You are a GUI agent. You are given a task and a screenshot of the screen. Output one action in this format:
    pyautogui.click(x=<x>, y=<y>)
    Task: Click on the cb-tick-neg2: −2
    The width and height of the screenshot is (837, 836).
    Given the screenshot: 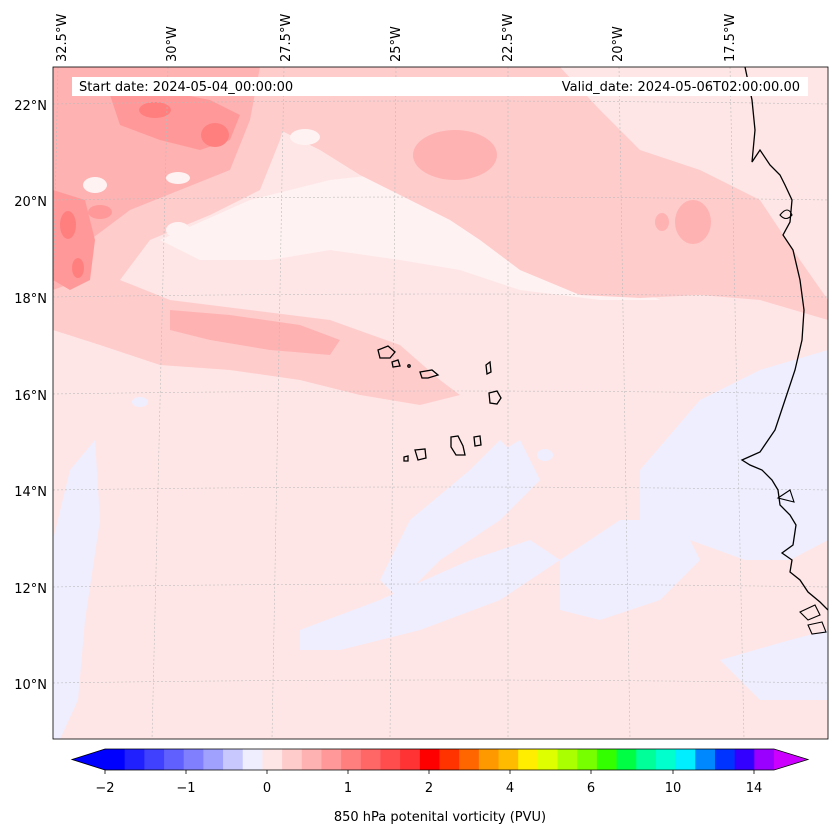 What is the action you would take?
    pyautogui.click(x=104, y=788)
    